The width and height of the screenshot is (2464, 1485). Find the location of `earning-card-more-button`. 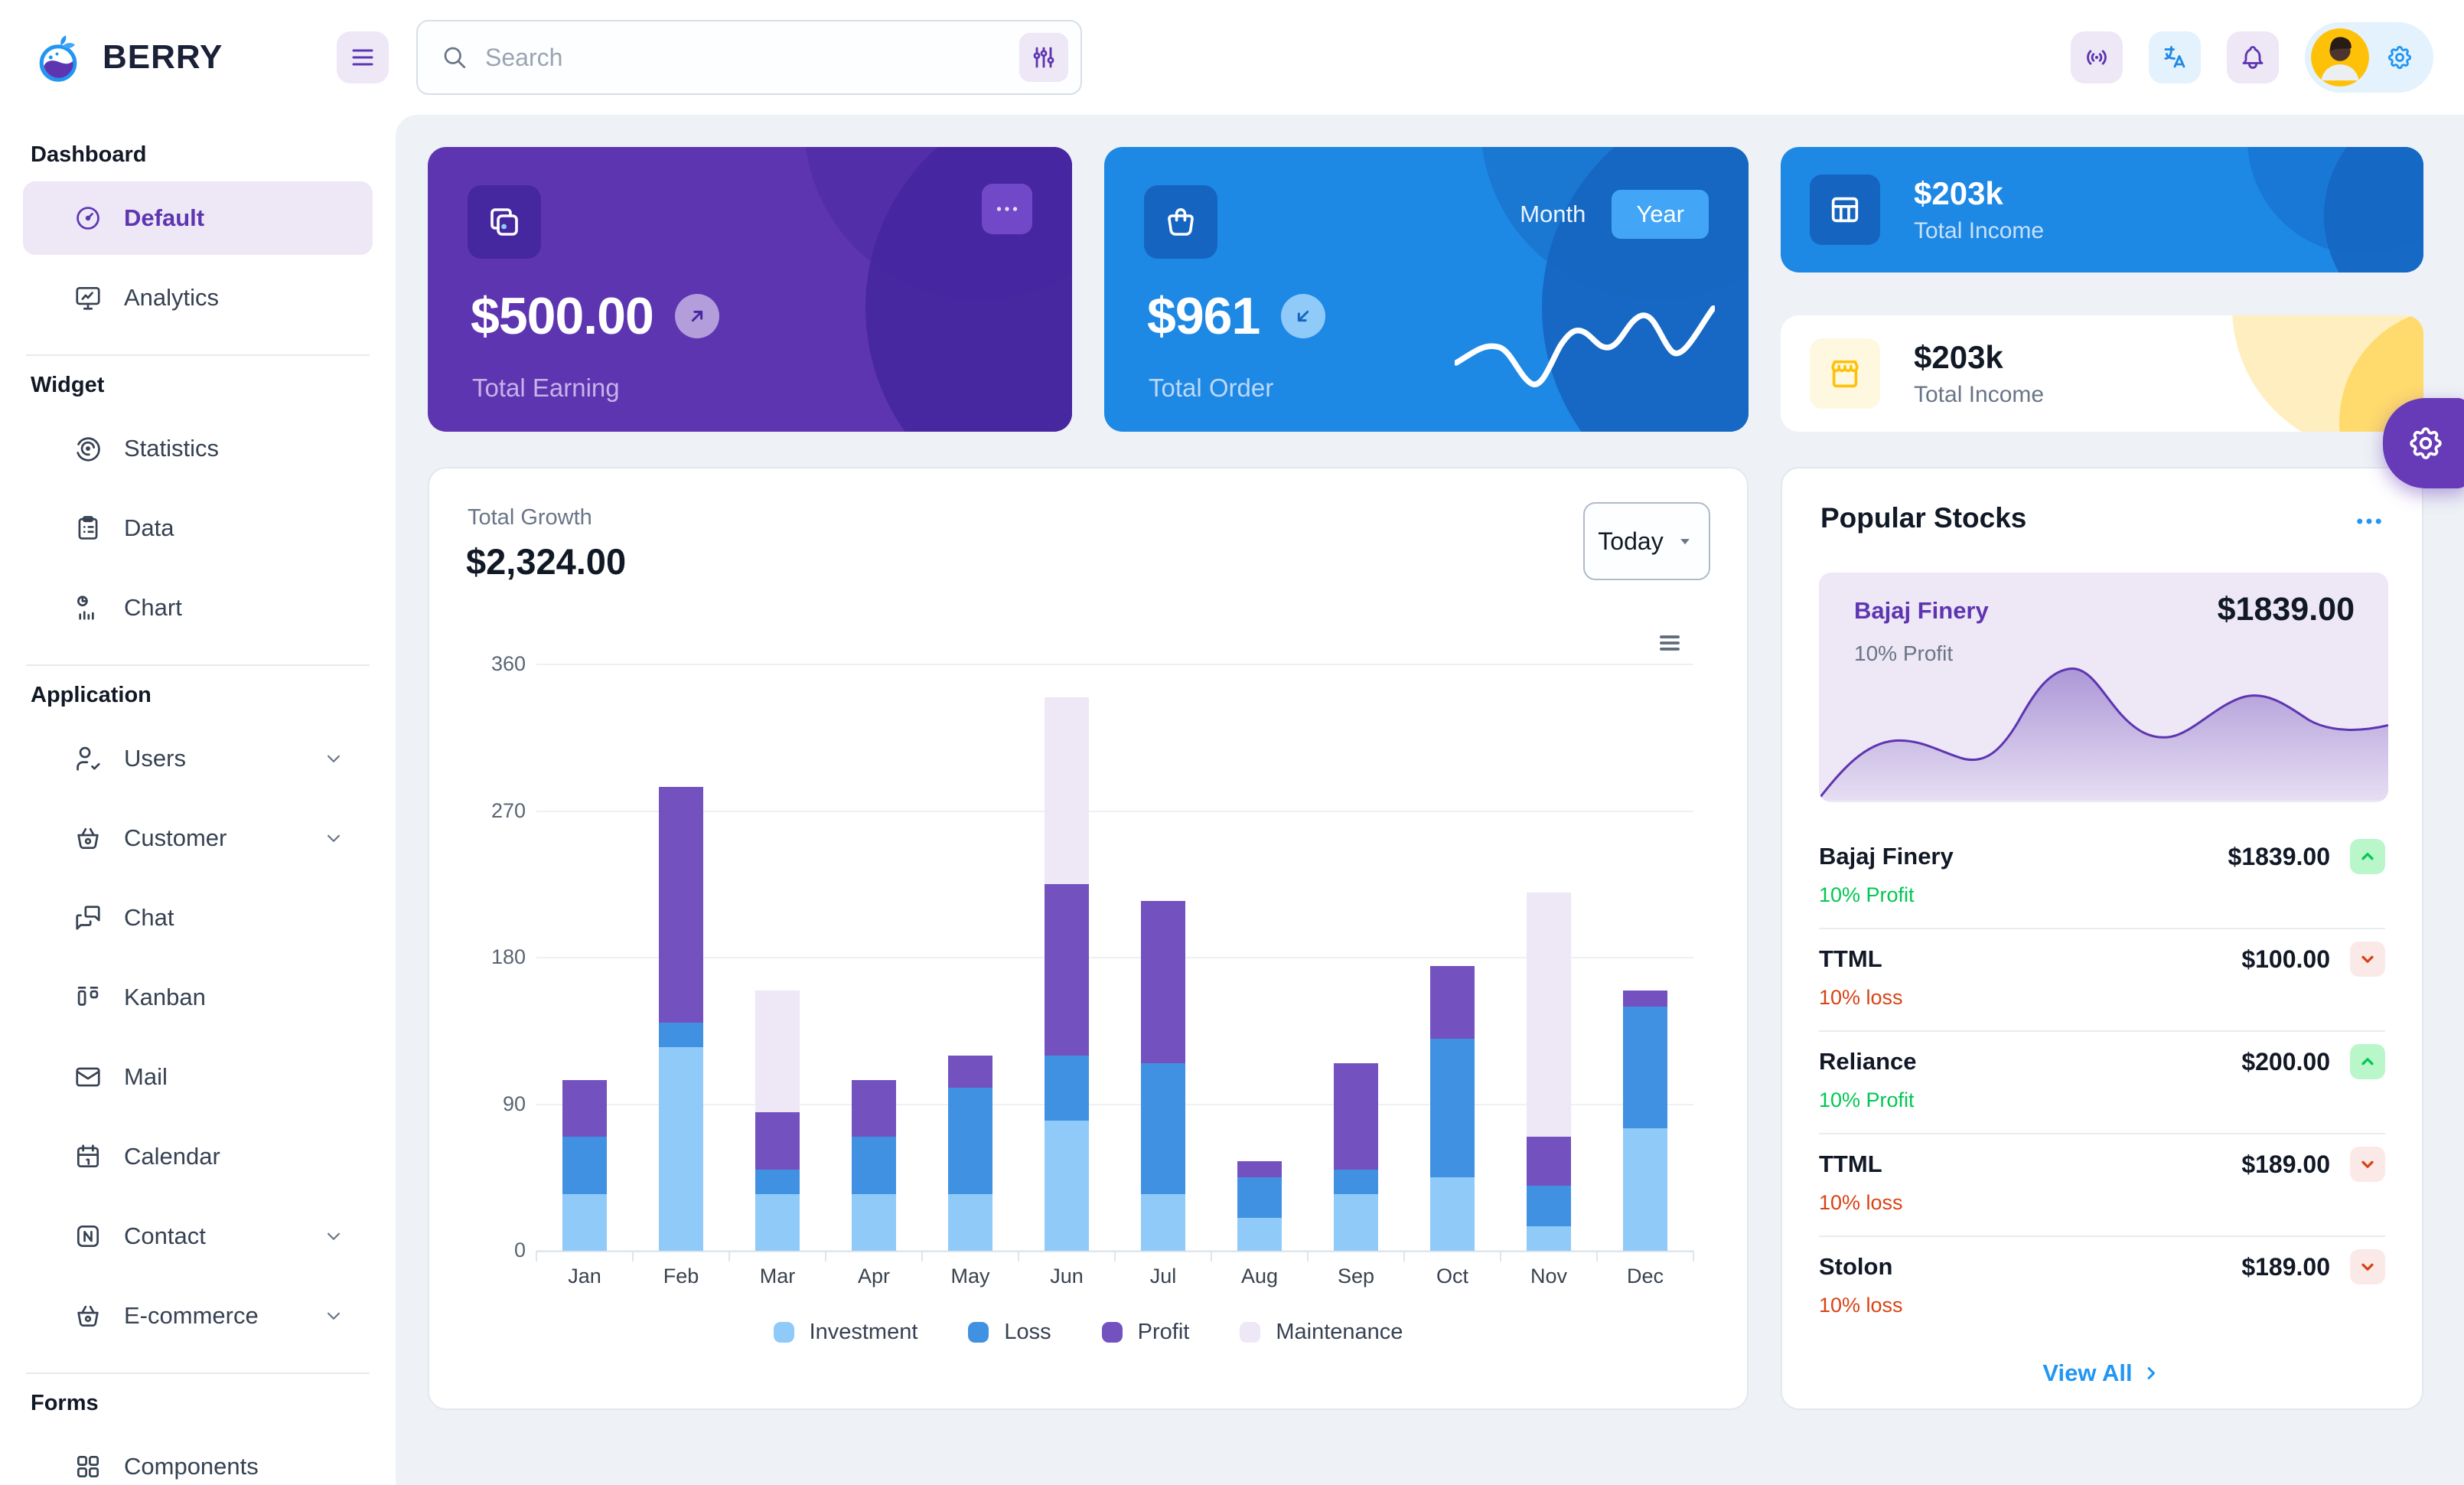

earning-card-more-button is located at coordinates (1007, 209).